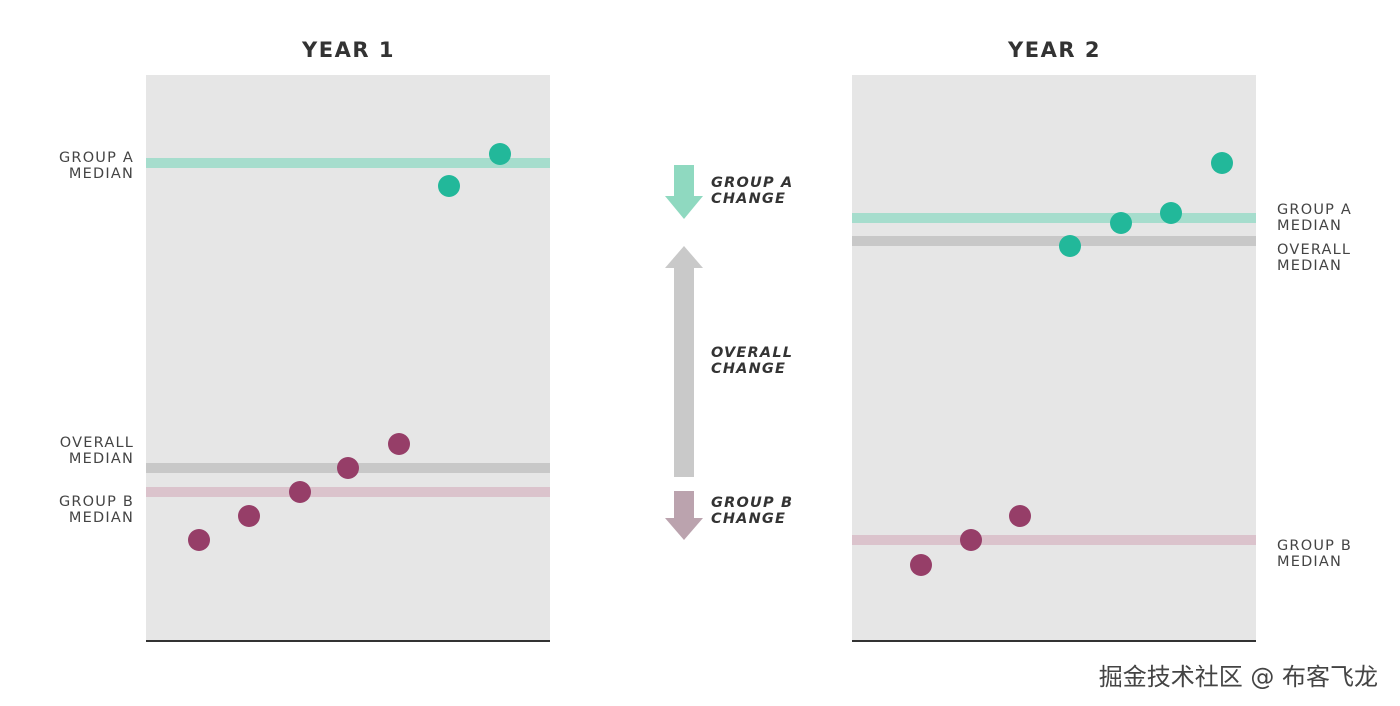  Describe the element at coordinates (684, 515) in the screenshot. I see `group-b-change-arrow` at that location.